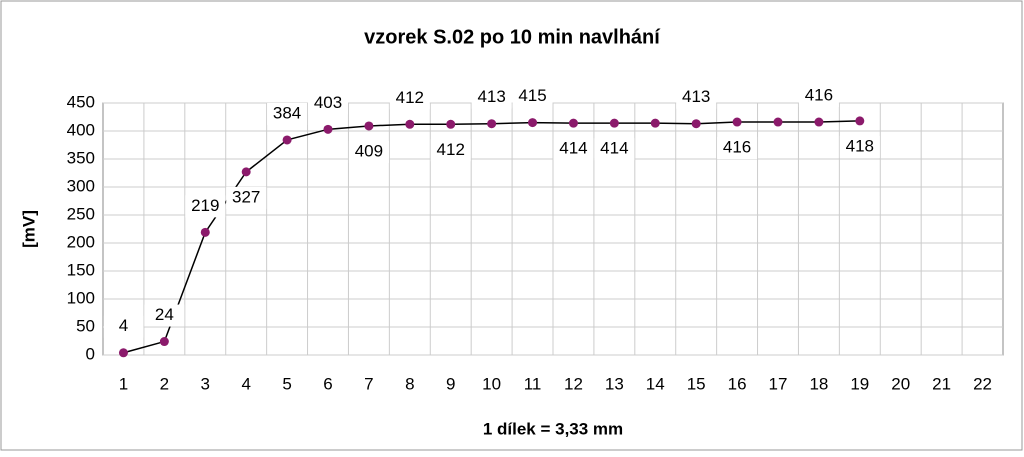  What do you see at coordinates (778, 383) in the screenshot?
I see `x-tick-label: 17` at bounding box center [778, 383].